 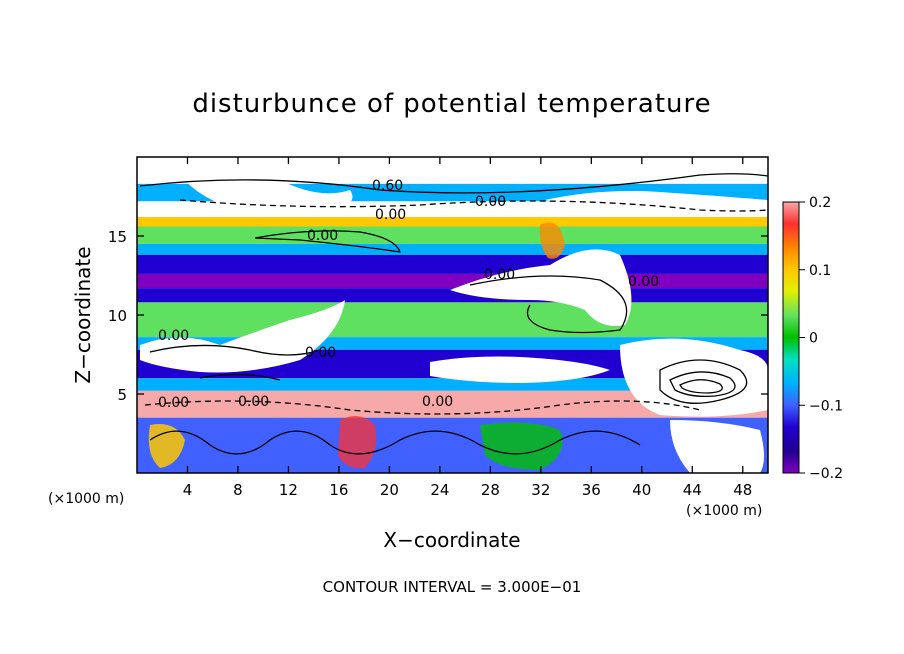 I want to click on colorbar-tick-label: −0.2, so click(x=826, y=474).